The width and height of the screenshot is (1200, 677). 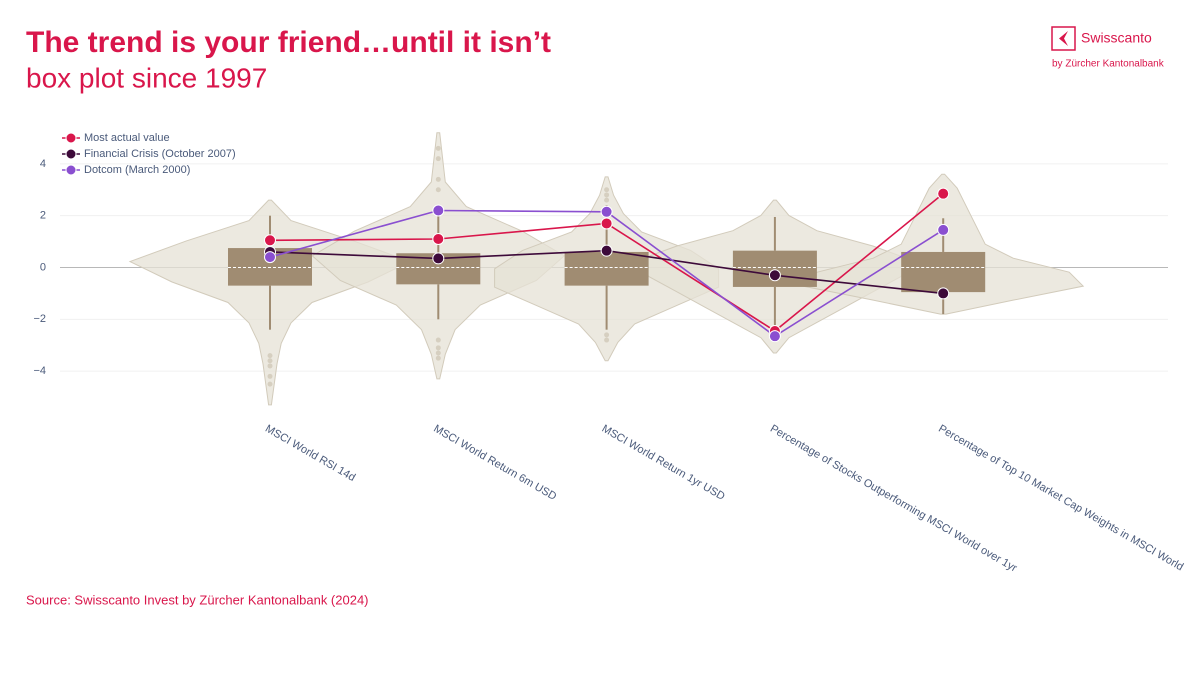 I want to click on chart-title: The trend is your friend…until it isn’t, so click(x=288, y=42).